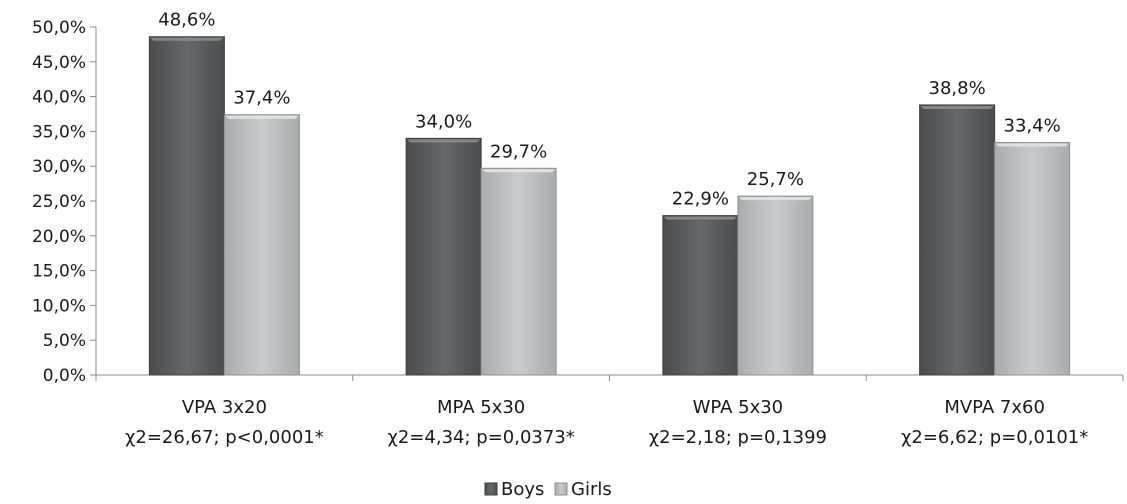 Image resolution: width=1127 pixels, height=504 pixels. What do you see at coordinates (994, 407) in the screenshot?
I see `category-label: MVPA 7x60` at bounding box center [994, 407].